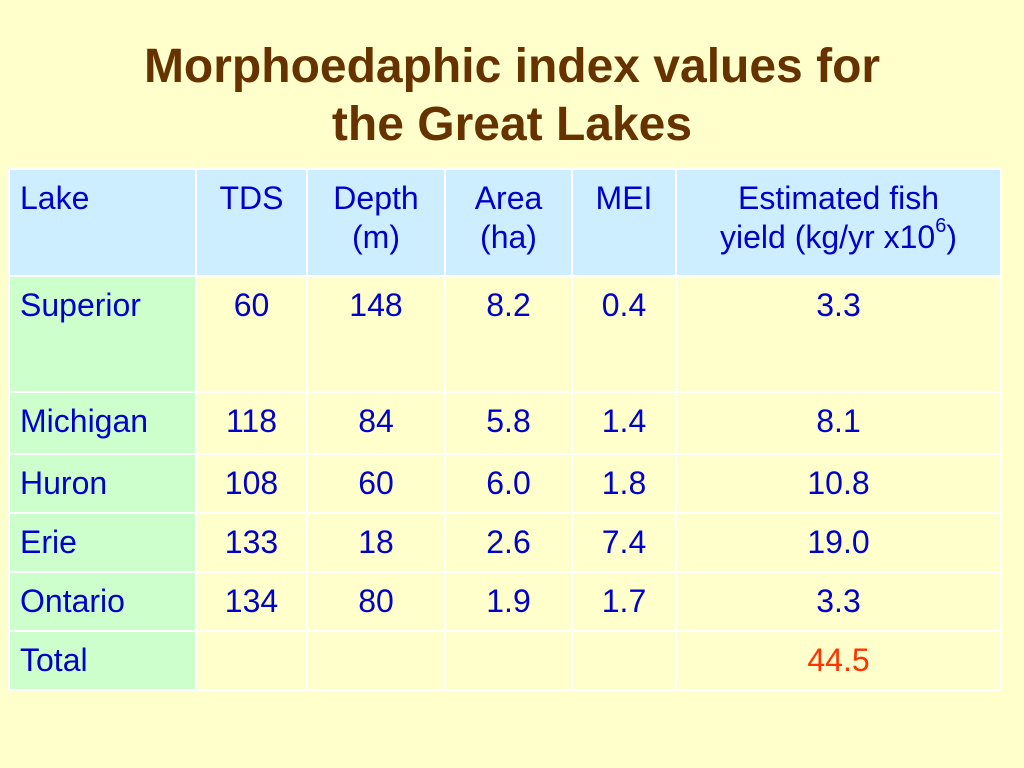 The height and width of the screenshot is (768, 1024). What do you see at coordinates (941, 226) in the screenshot?
I see `header-yield-superscript: 6` at bounding box center [941, 226].